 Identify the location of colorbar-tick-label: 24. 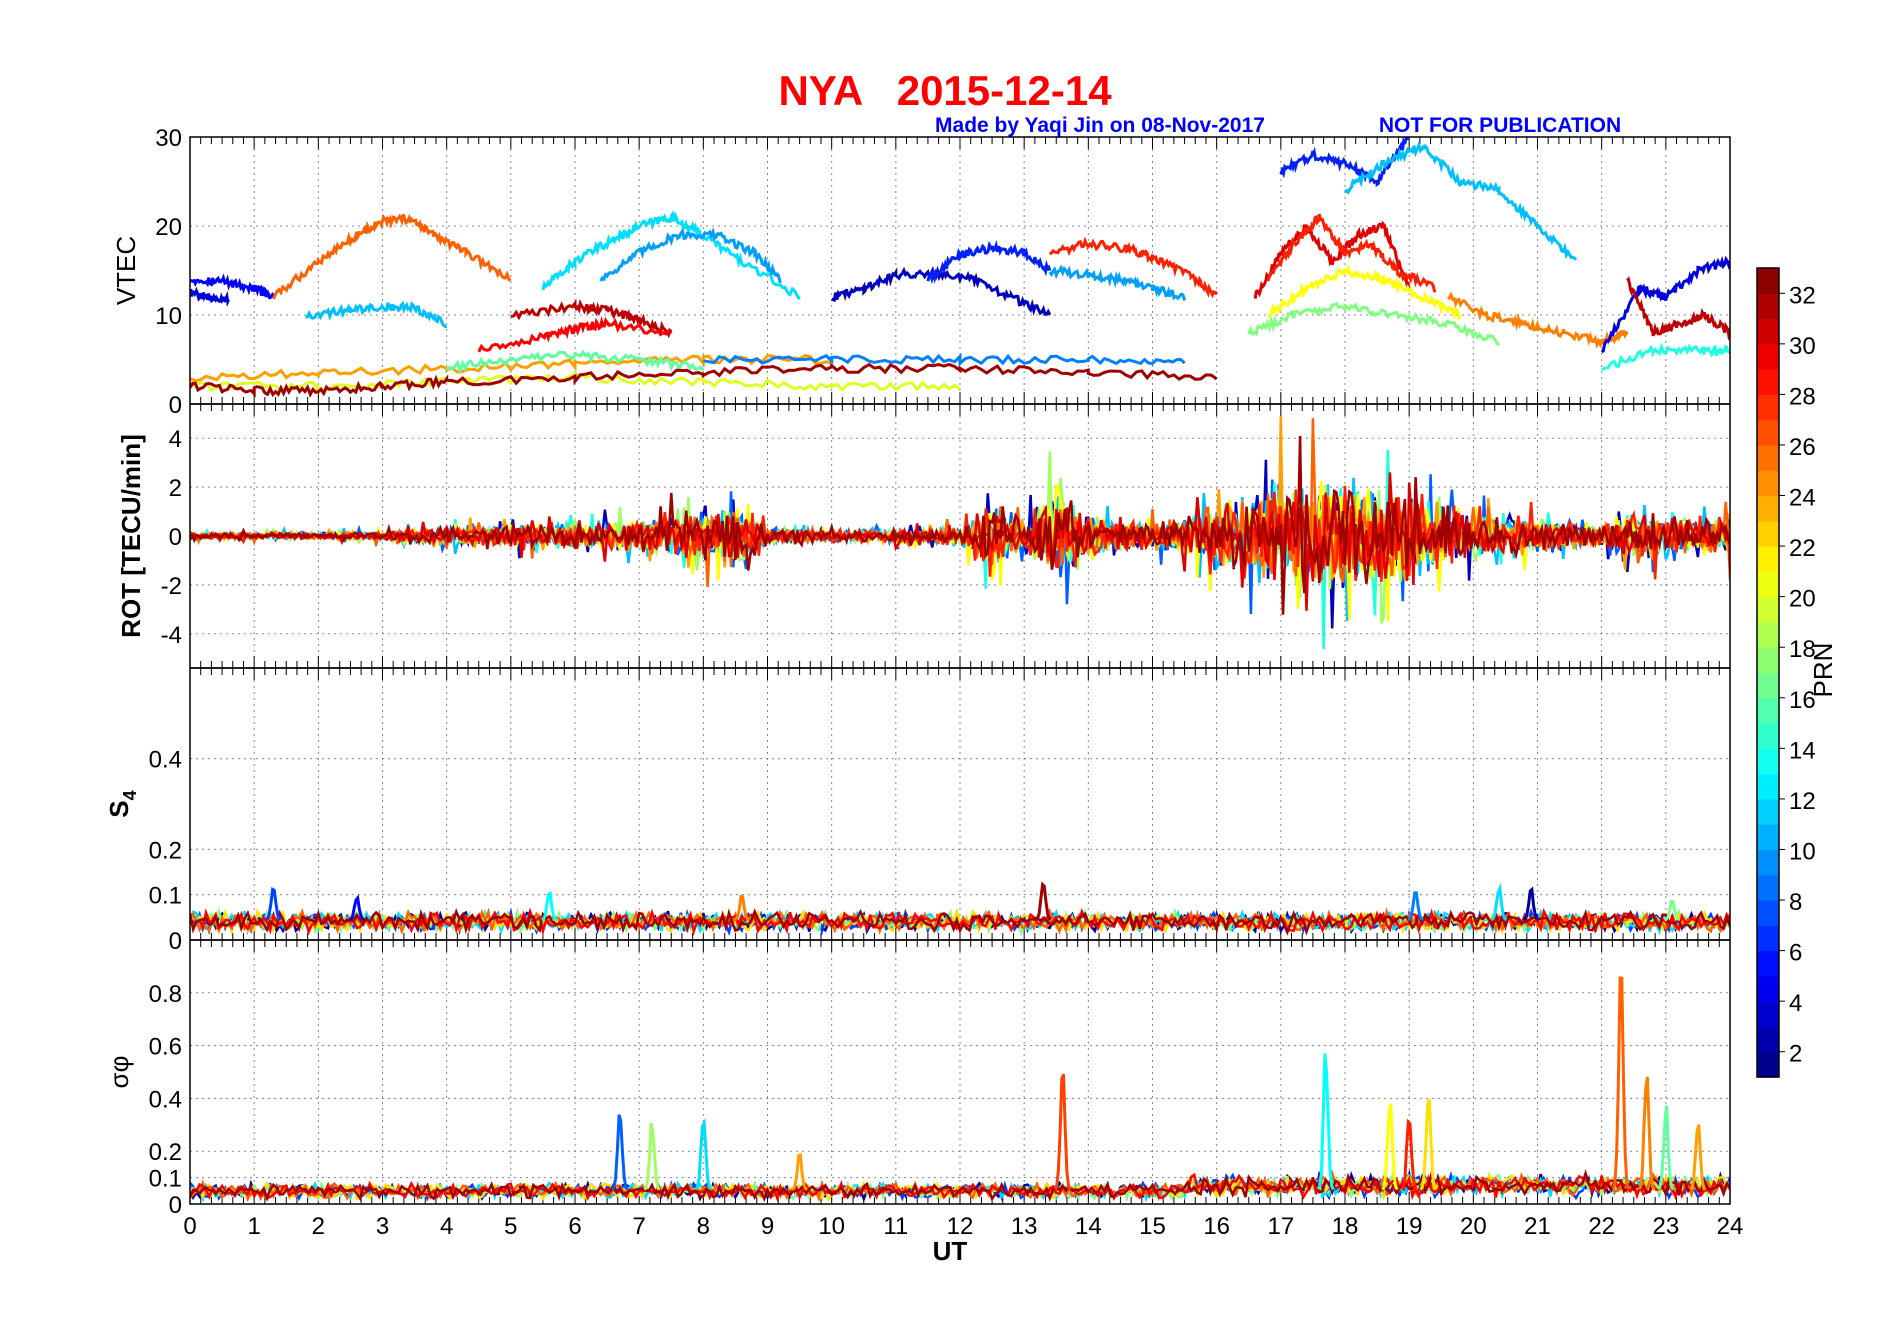
(1802, 498).